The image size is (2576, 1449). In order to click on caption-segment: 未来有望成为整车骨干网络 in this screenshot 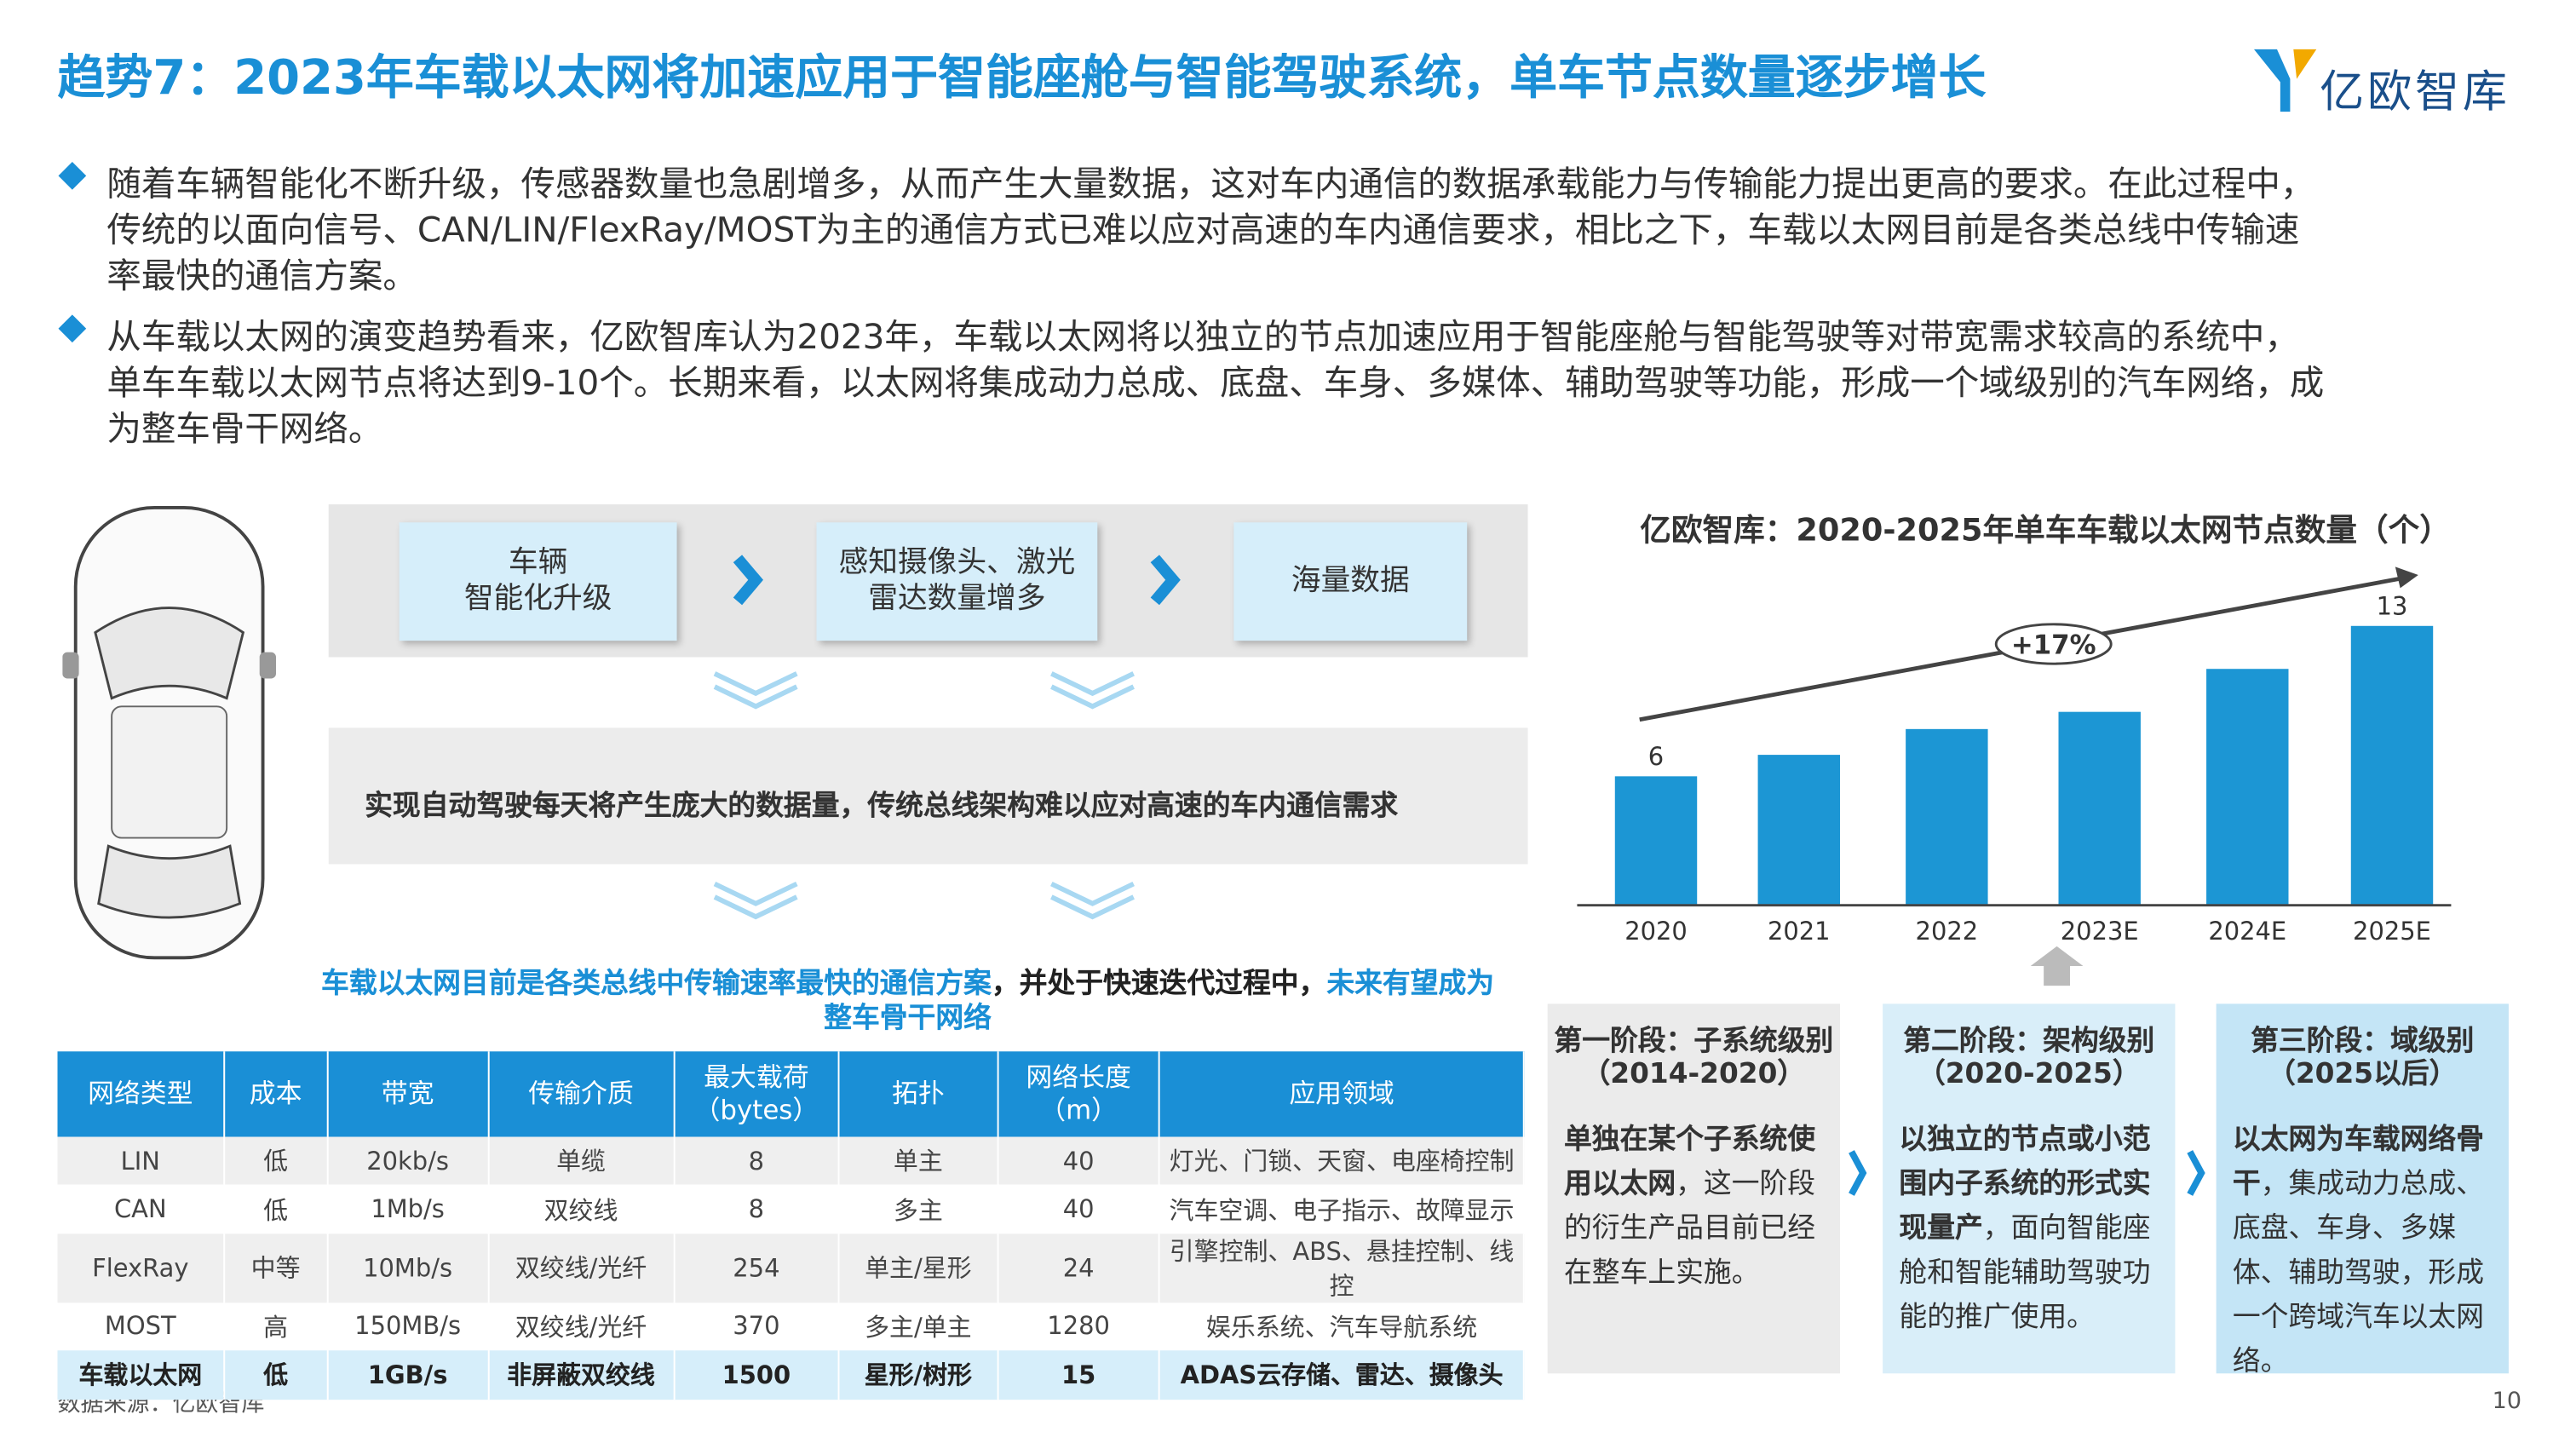, I will do `click(1159, 1001)`.